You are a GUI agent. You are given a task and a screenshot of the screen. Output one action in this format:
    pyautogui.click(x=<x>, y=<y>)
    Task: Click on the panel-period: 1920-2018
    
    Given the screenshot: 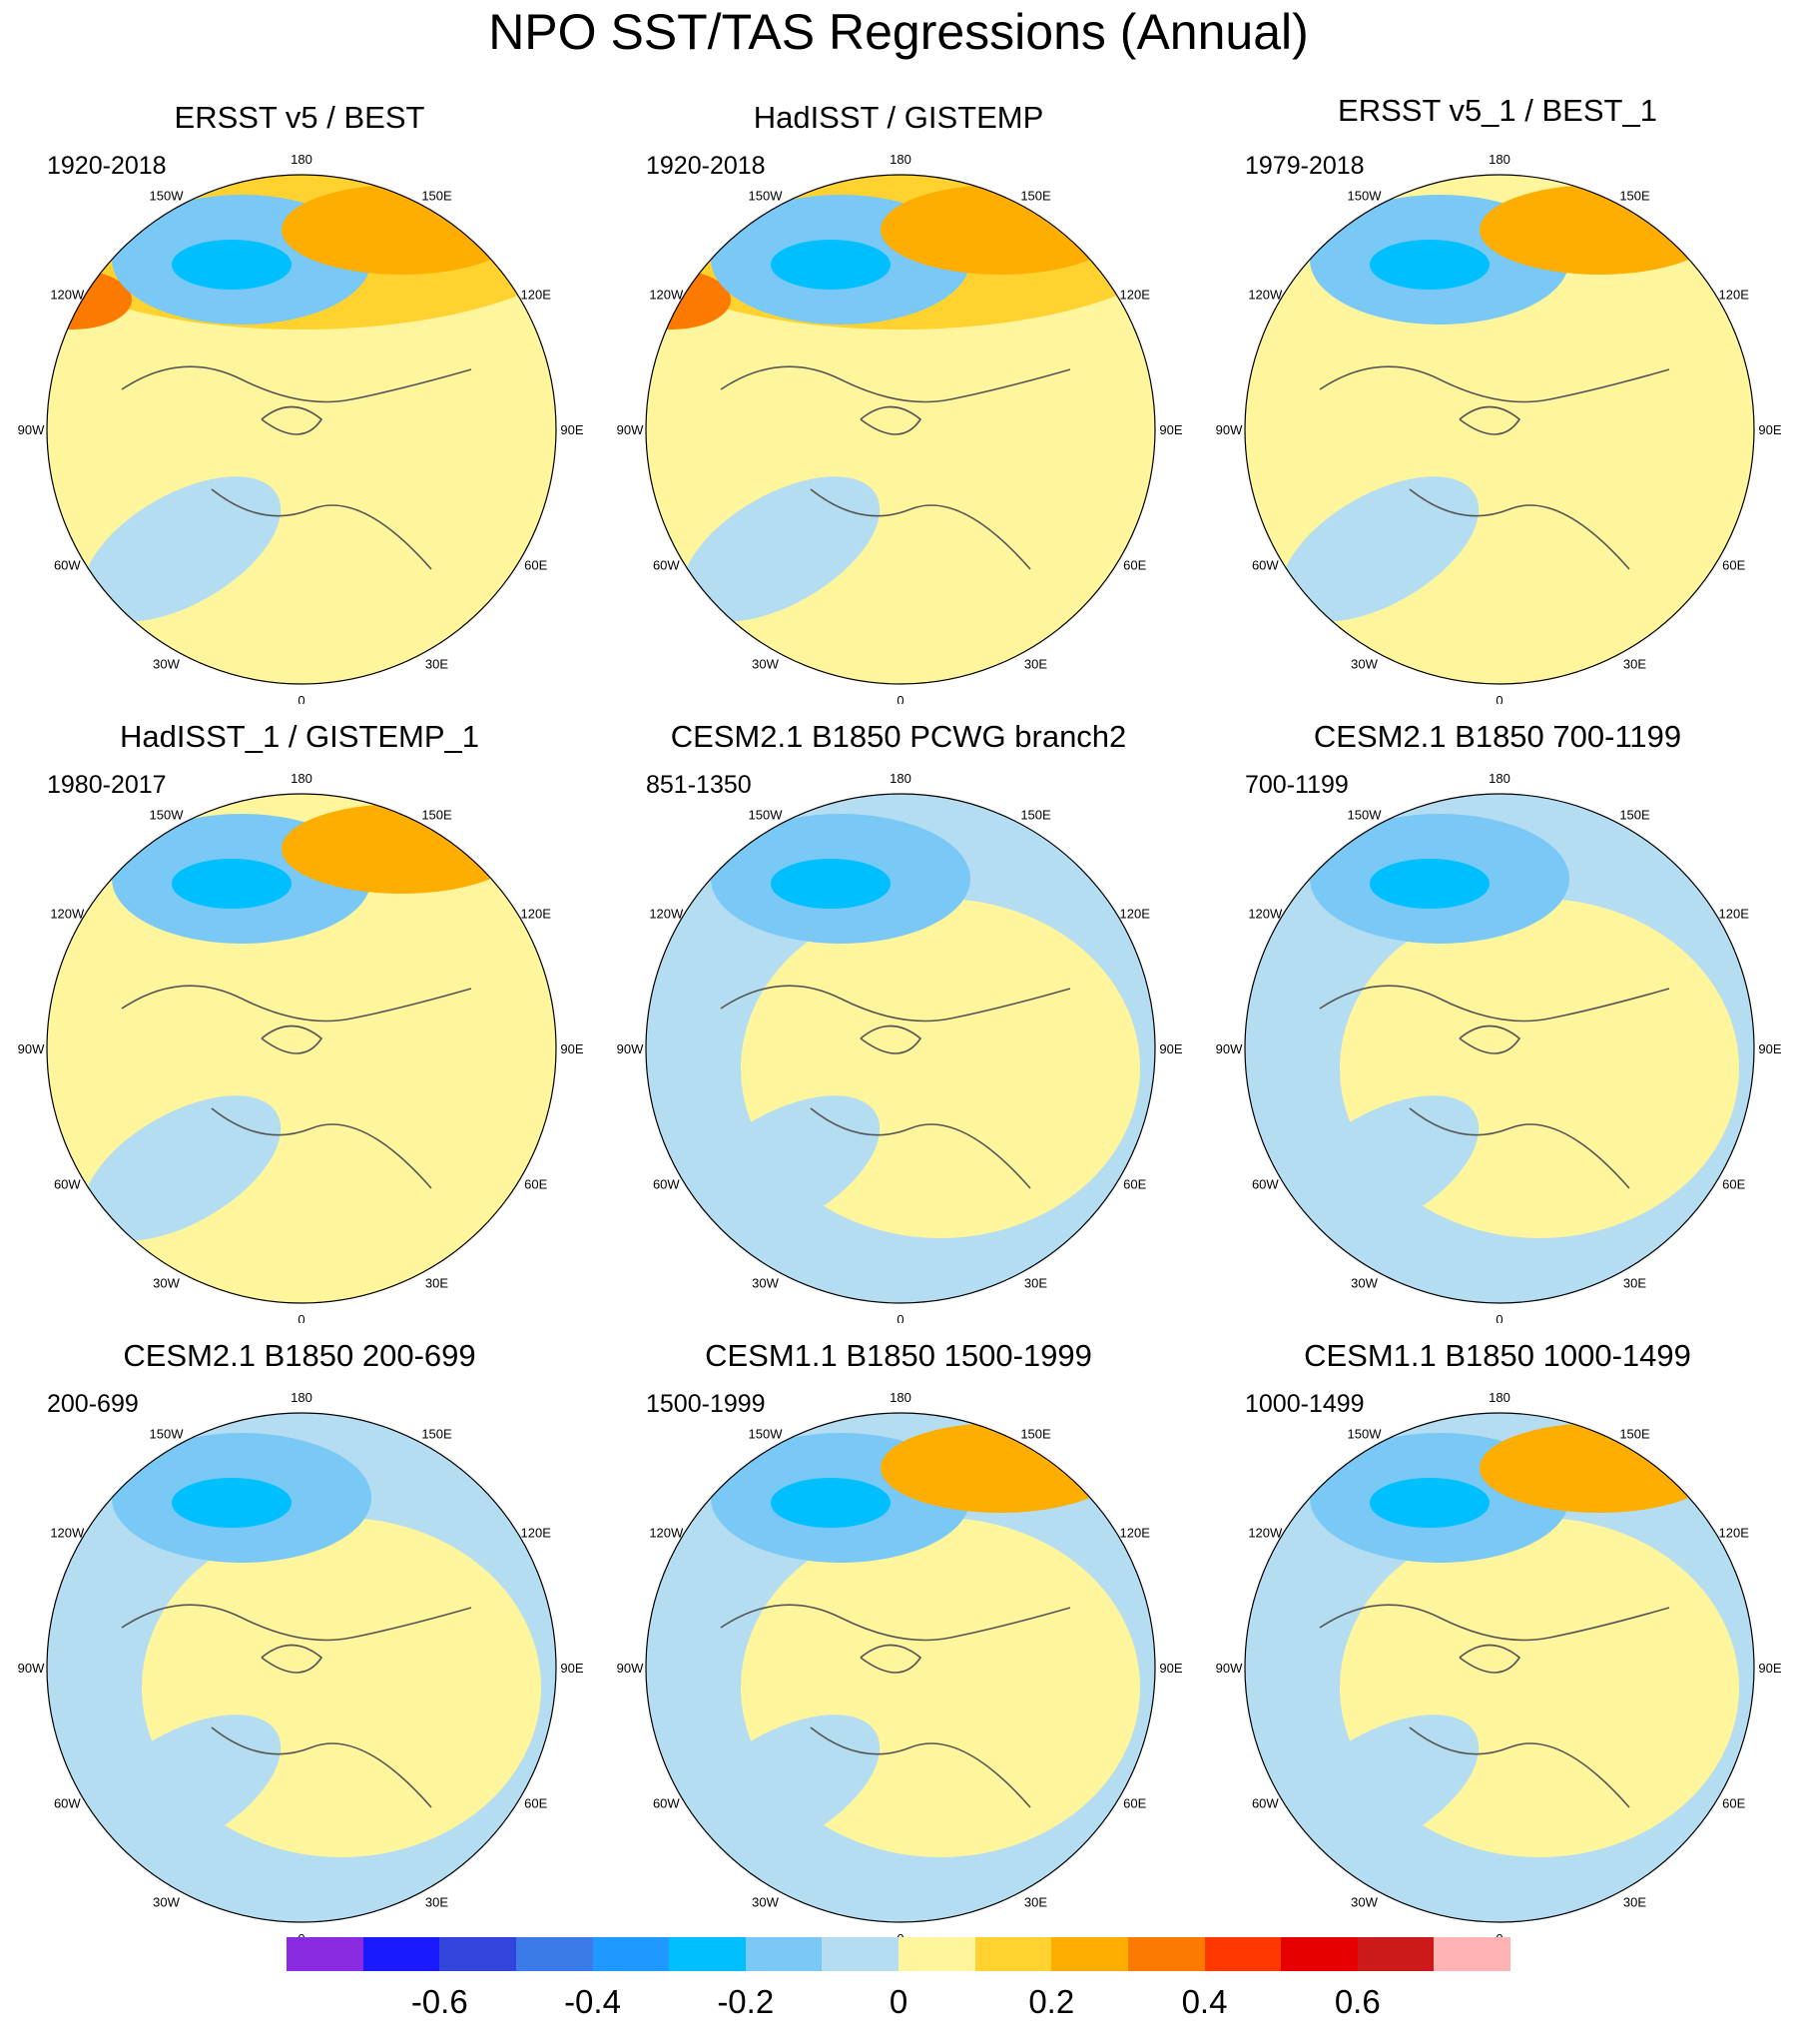 What is the action you would take?
    pyautogui.click(x=706, y=166)
    